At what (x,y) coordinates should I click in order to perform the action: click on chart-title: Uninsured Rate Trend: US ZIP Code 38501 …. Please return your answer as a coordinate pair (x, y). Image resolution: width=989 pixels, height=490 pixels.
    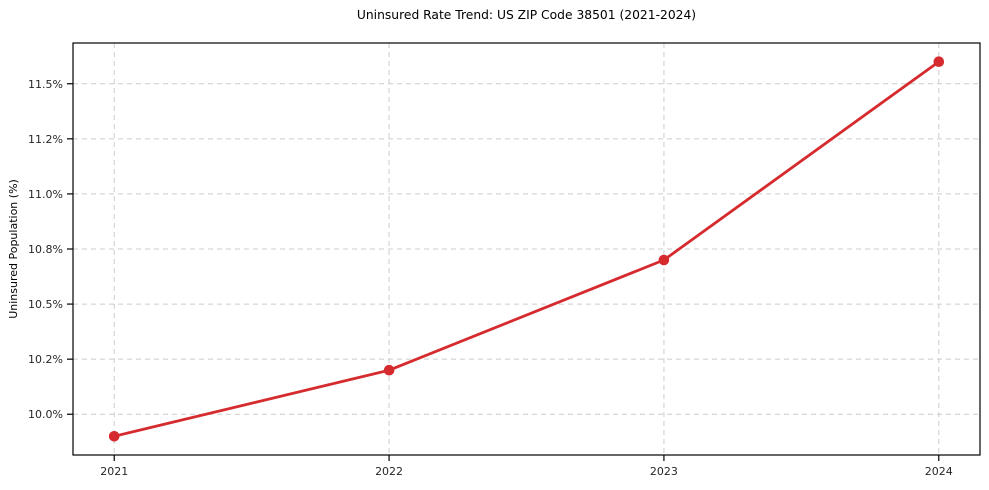
    Looking at the image, I should click on (526, 15).